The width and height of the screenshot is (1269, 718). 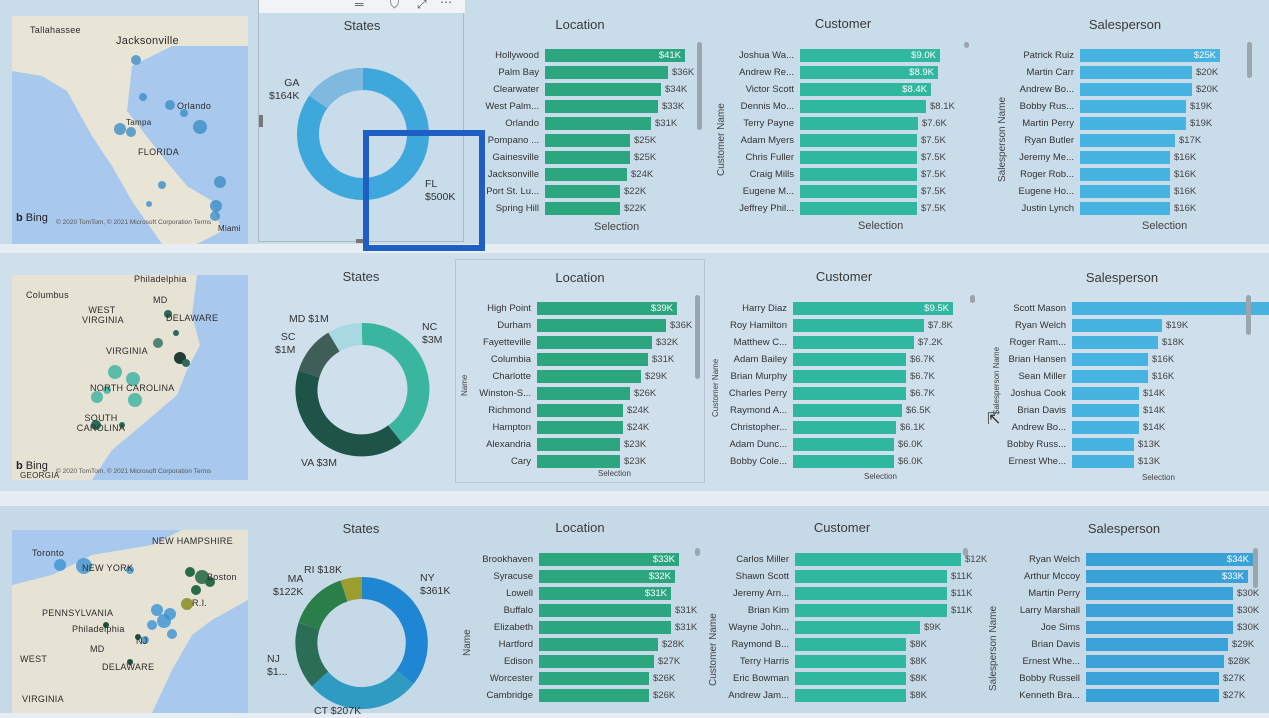 I want to click on bar-row: Elizabeth $31K, so click(x=585, y=627).